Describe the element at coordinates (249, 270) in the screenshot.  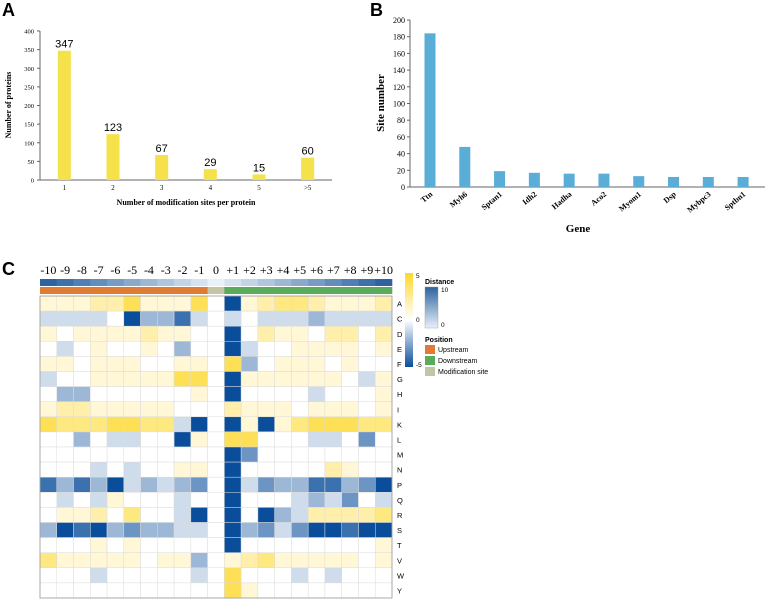
I see `column-label: +2` at that location.